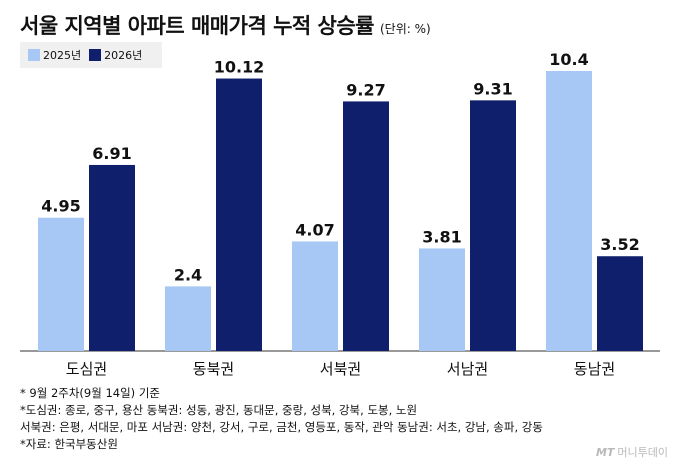 This screenshot has width=680, height=466. What do you see at coordinates (60, 206) in the screenshot?
I see `data-label-도심권-2025년: 4.95` at bounding box center [60, 206].